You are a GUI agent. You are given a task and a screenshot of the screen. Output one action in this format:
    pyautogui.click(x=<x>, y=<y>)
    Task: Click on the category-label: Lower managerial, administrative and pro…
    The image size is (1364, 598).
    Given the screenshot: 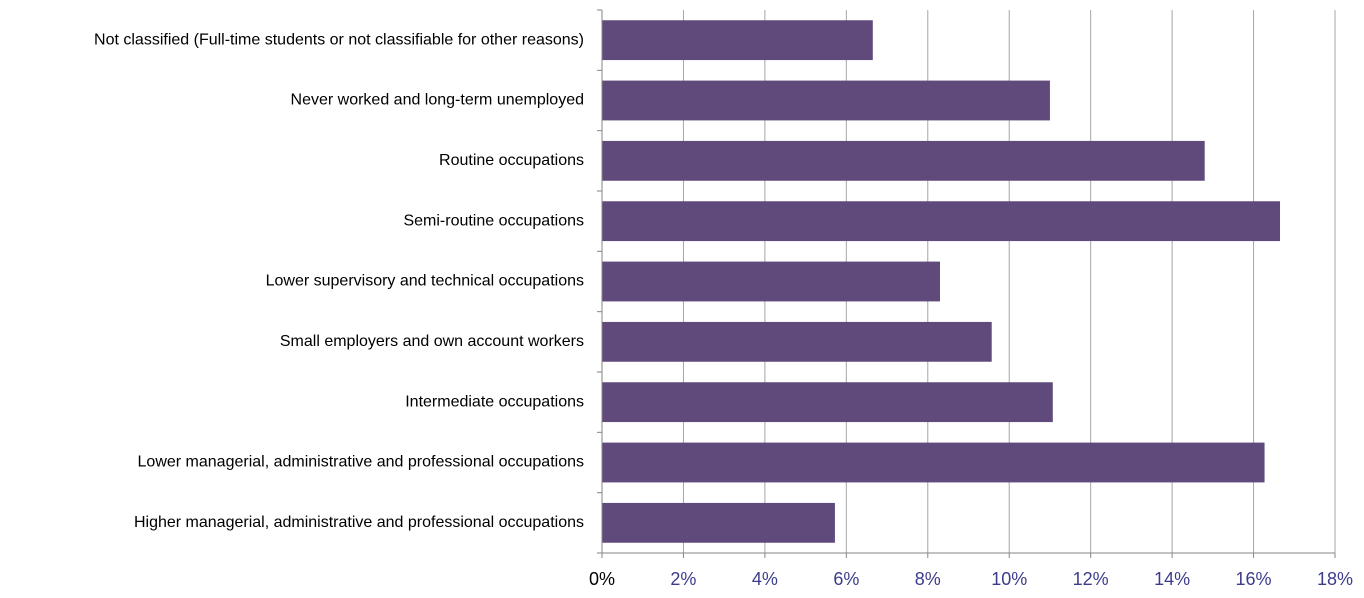 What is the action you would take?
    pyautogui.click(x=361, y=462)
    